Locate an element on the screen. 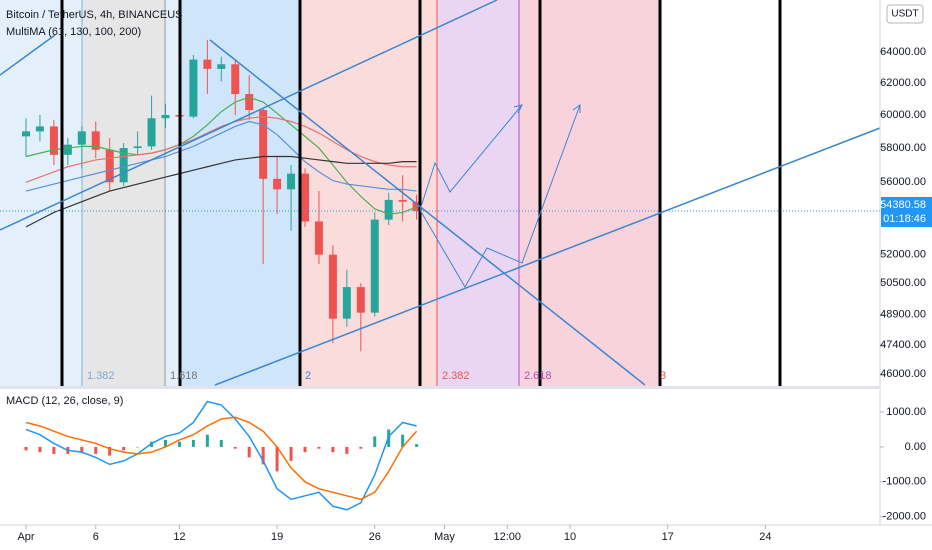  last-price: 54380.58 is located at coordinates (903, 205).